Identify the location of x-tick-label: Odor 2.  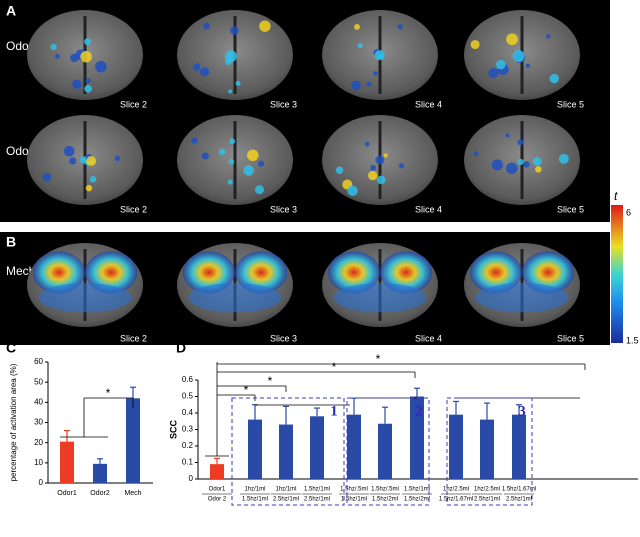
(217, 500).